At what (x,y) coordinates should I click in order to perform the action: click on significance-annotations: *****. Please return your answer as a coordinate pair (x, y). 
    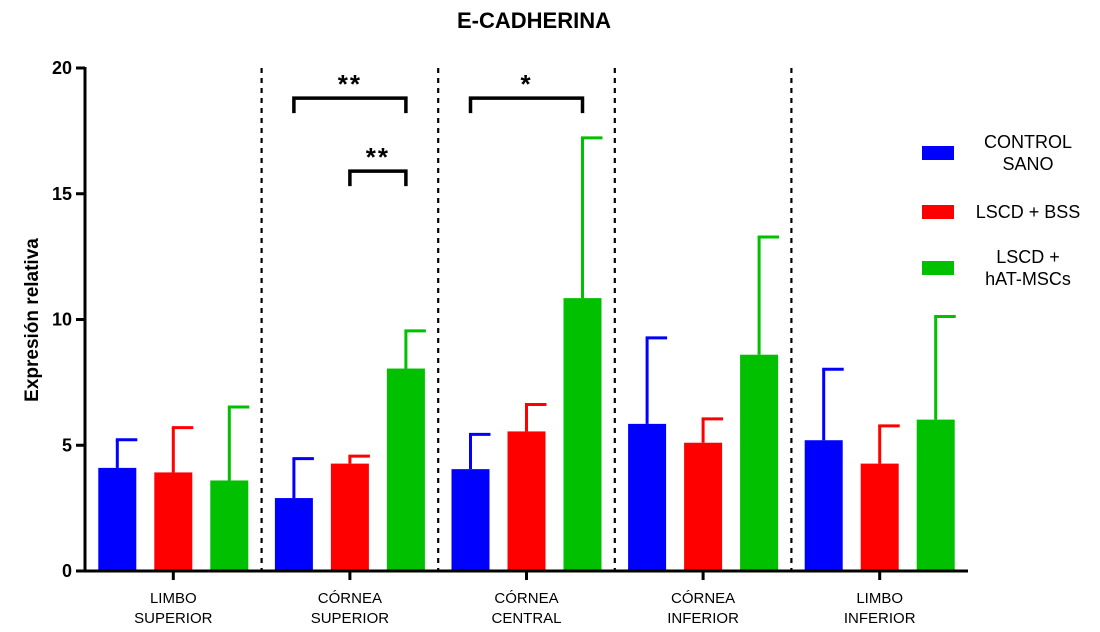
    Looking at the image, I should click on (438, 128).